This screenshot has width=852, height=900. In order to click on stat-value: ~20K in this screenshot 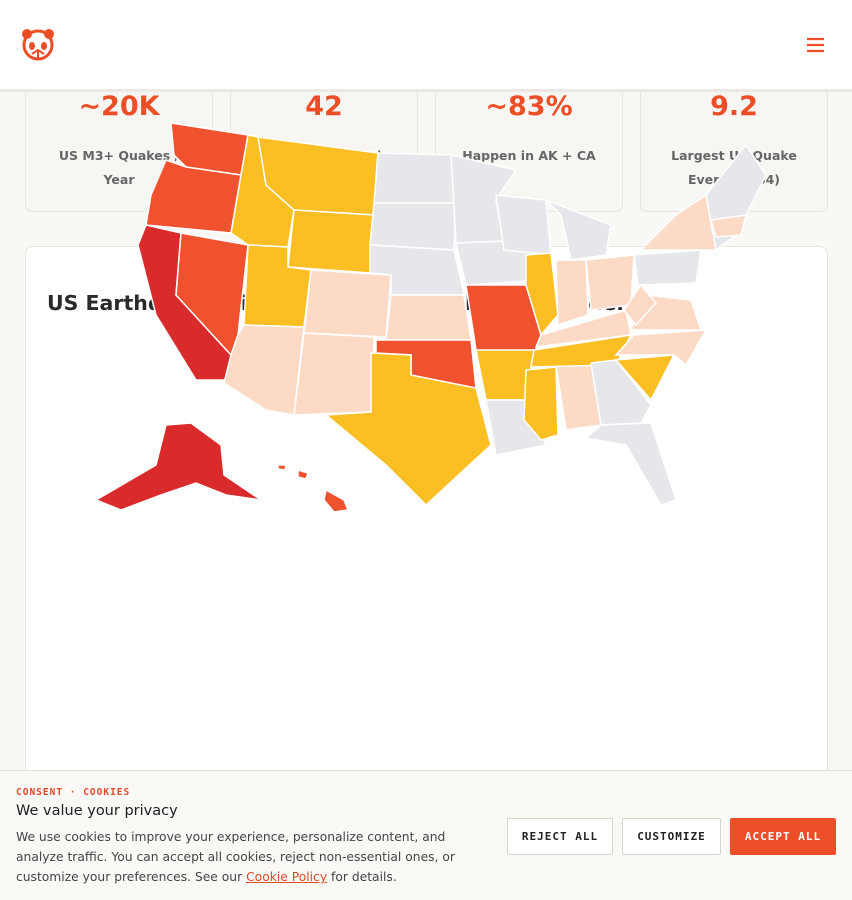, I will do `click(119, 106)`.